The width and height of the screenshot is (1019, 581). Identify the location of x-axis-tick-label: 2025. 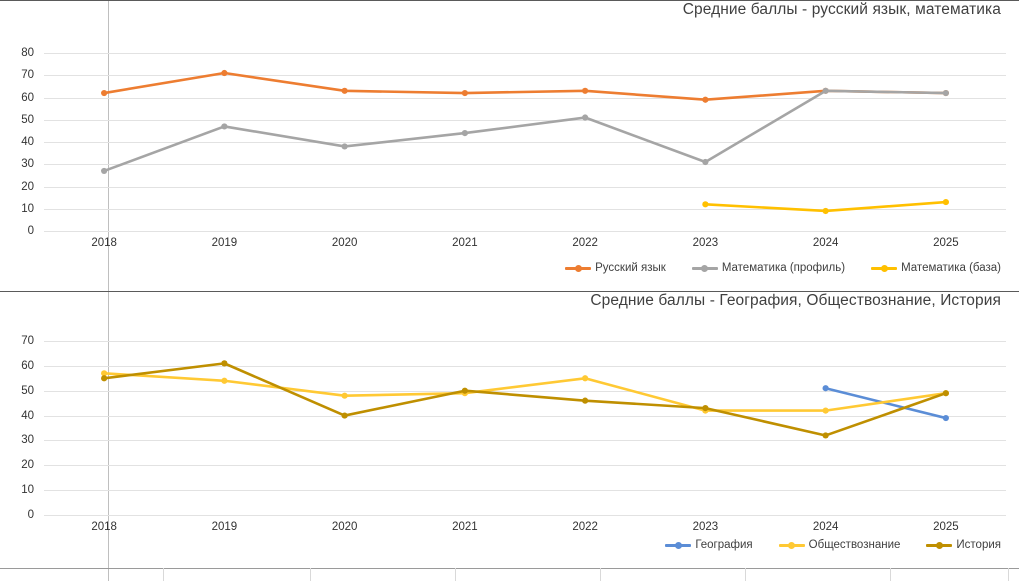
(946, 243).